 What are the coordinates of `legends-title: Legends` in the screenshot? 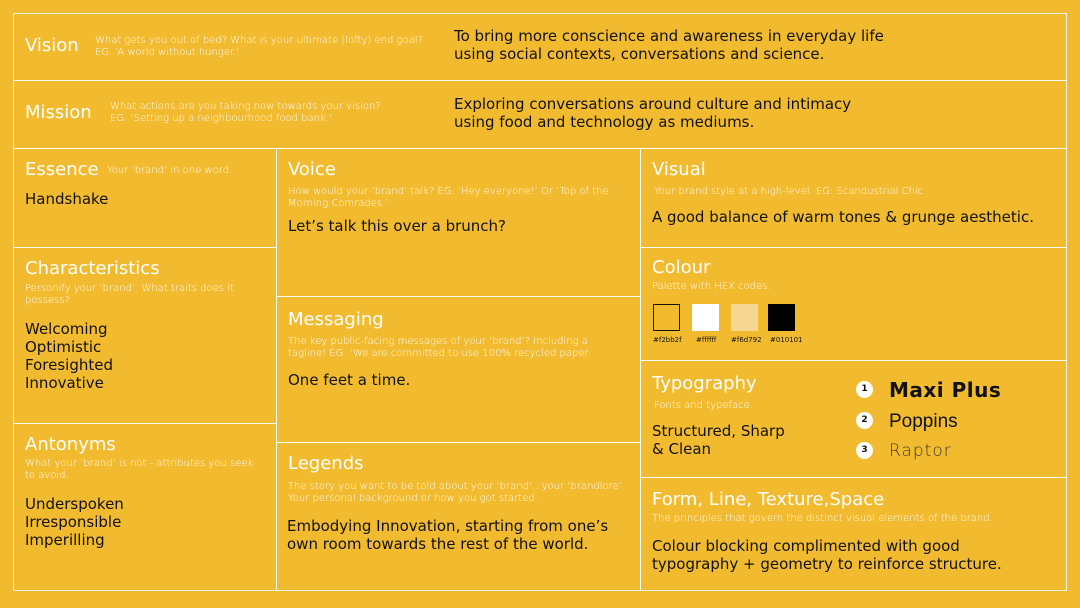 It's located at (326, 463).